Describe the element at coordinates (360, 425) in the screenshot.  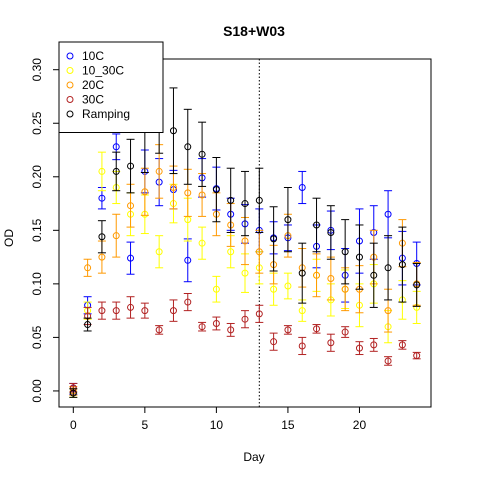
I see `x-tick-label: 20` at that location.